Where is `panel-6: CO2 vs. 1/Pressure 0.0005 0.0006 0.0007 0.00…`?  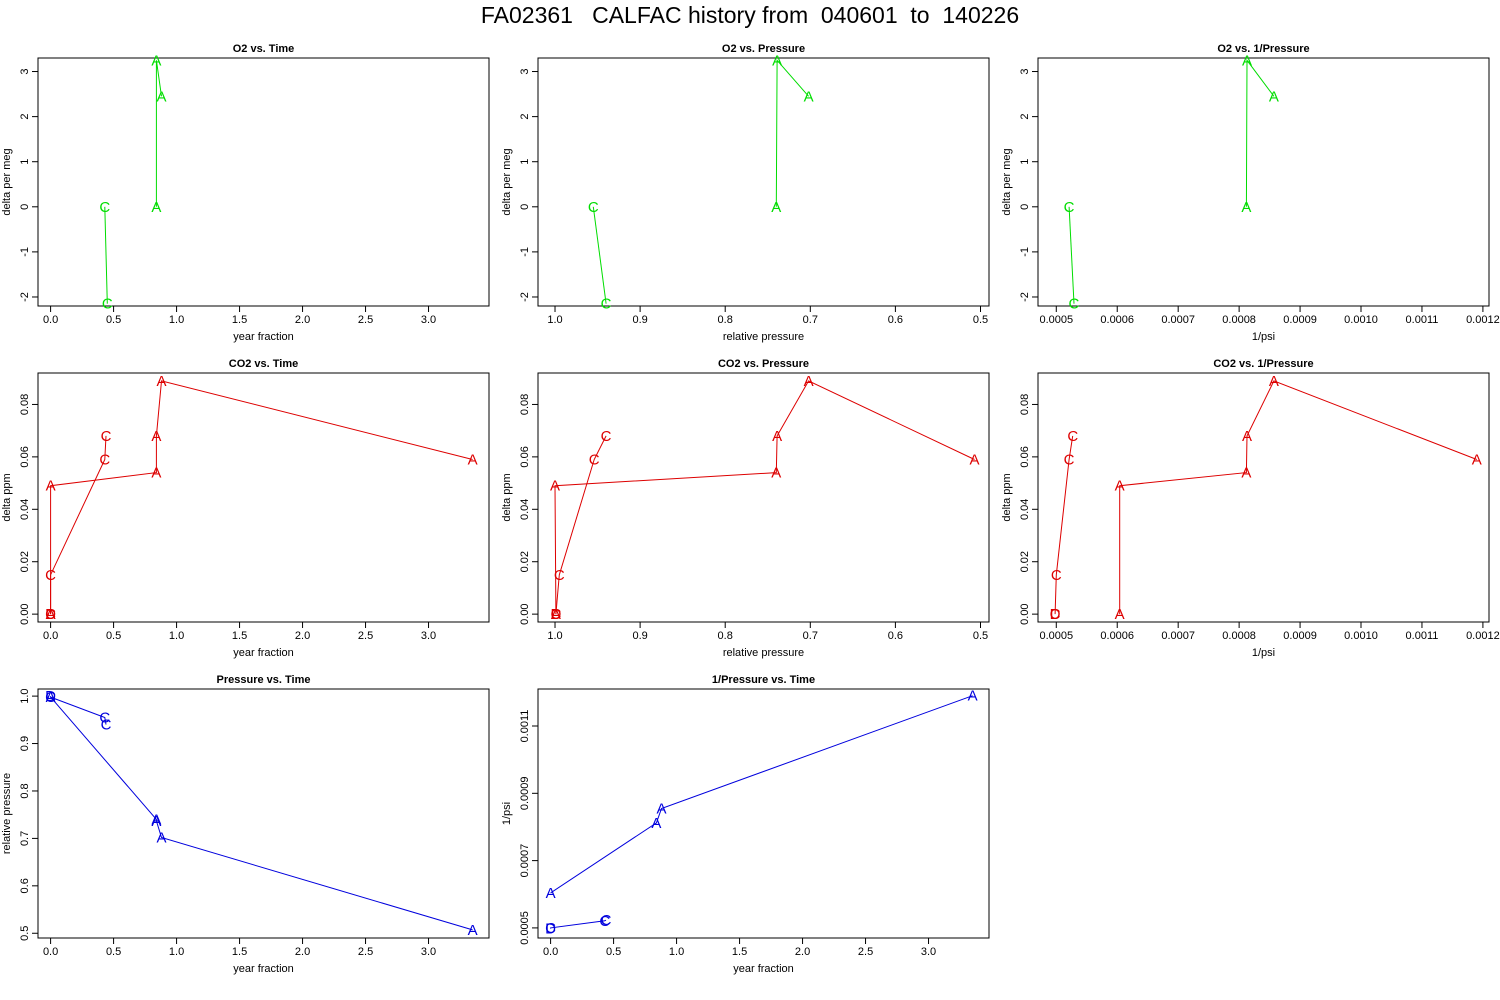
panel-6: CO2 vs. 1/Pressure 0.0005 0.0006 0.0007 0.00… is located at coordinates (1250, 508).